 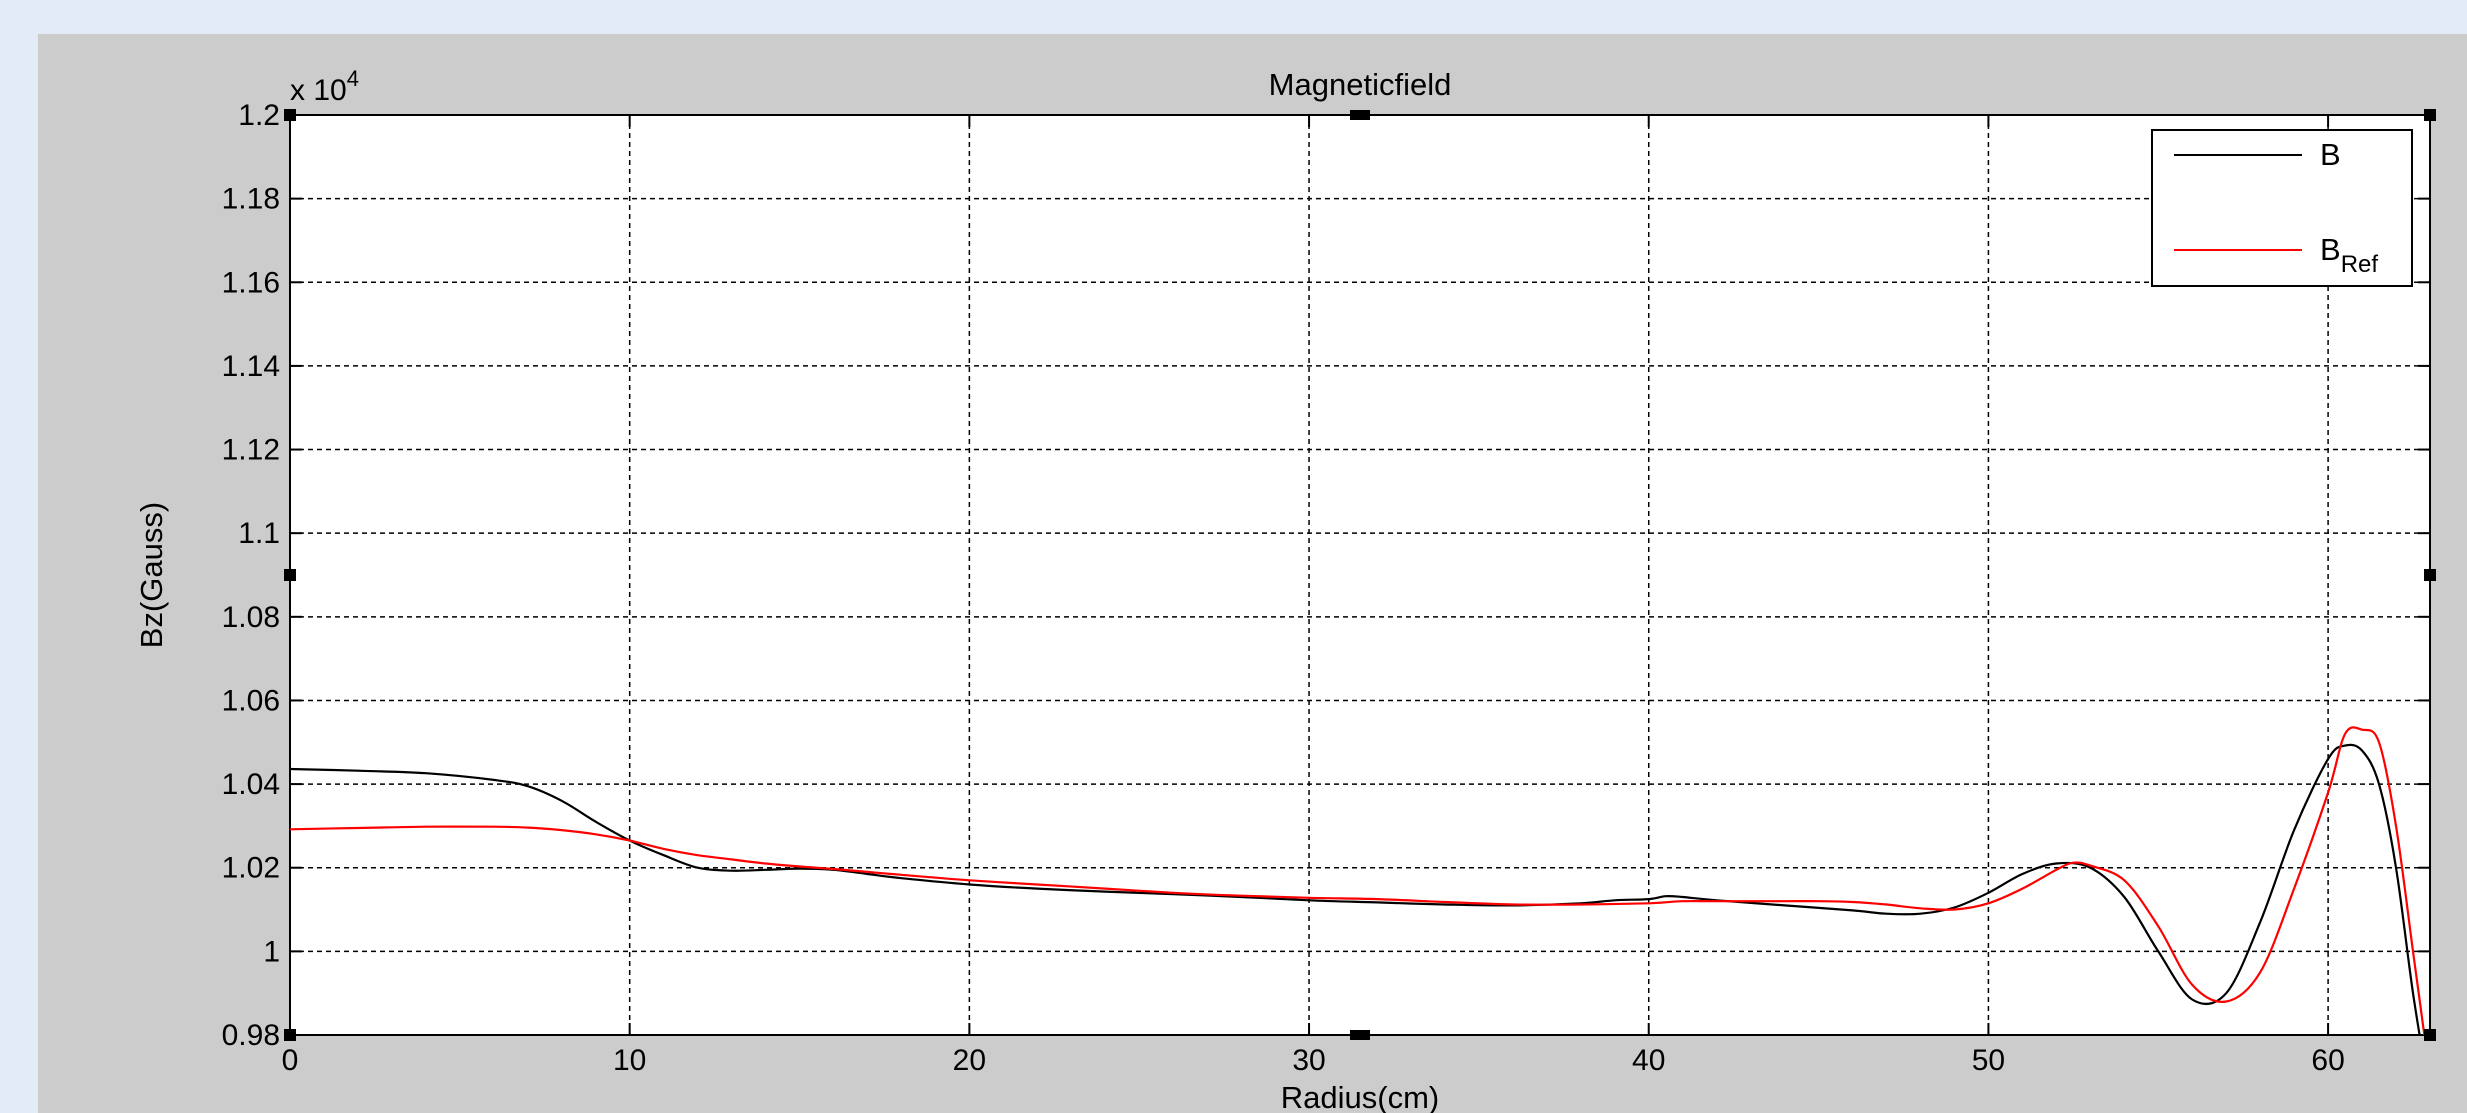 I want to click on x-tick-label: 10, so click(x=629, y=1060).